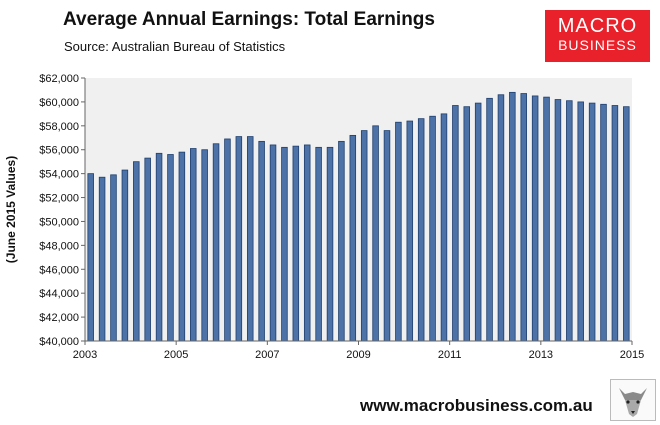 The image size is (660, 425). Describe the element at coordinates (175, 46) in the screenshot. I see `chart-source: Source: Australian Bureau of Statistics` at that location.